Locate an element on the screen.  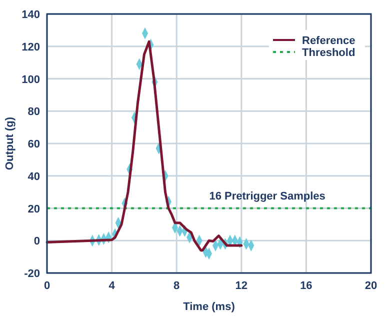
y-axis-title: Output (g) is located at coordinates (10, 143).